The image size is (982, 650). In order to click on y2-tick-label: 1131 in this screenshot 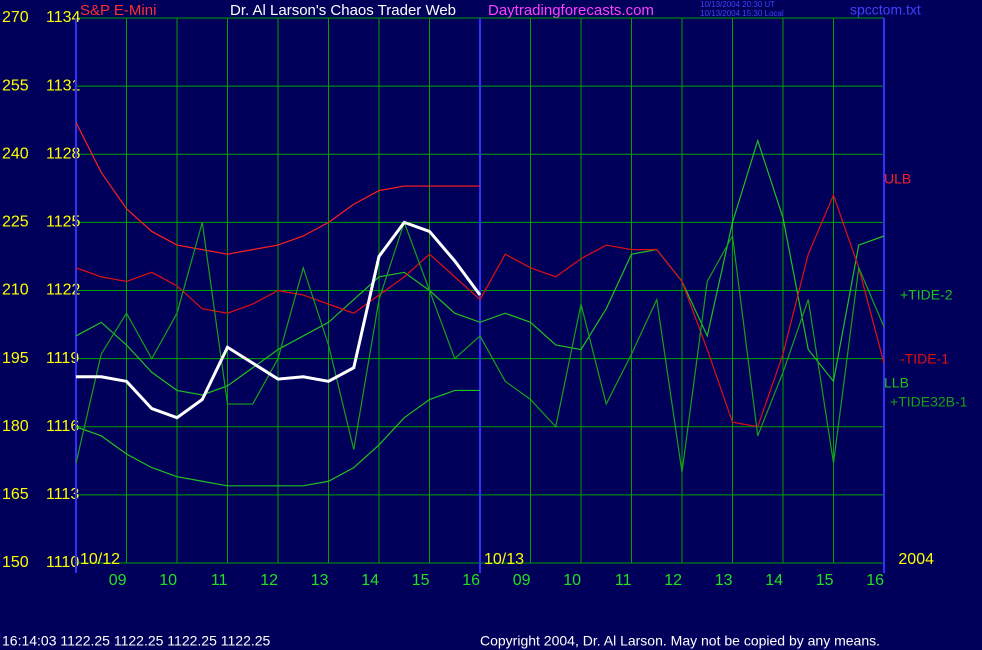, I will do `click(63, 85)`.